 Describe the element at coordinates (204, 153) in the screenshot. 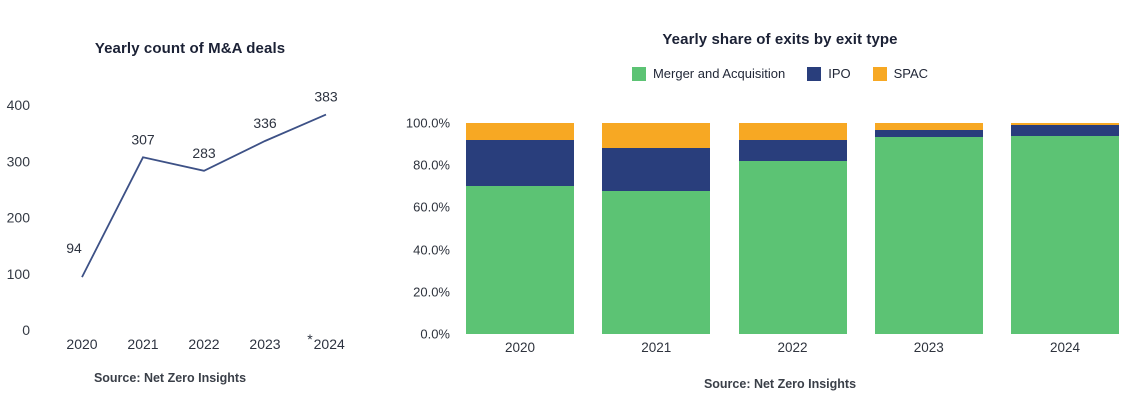

I see `line-point-label: 283` at that location.